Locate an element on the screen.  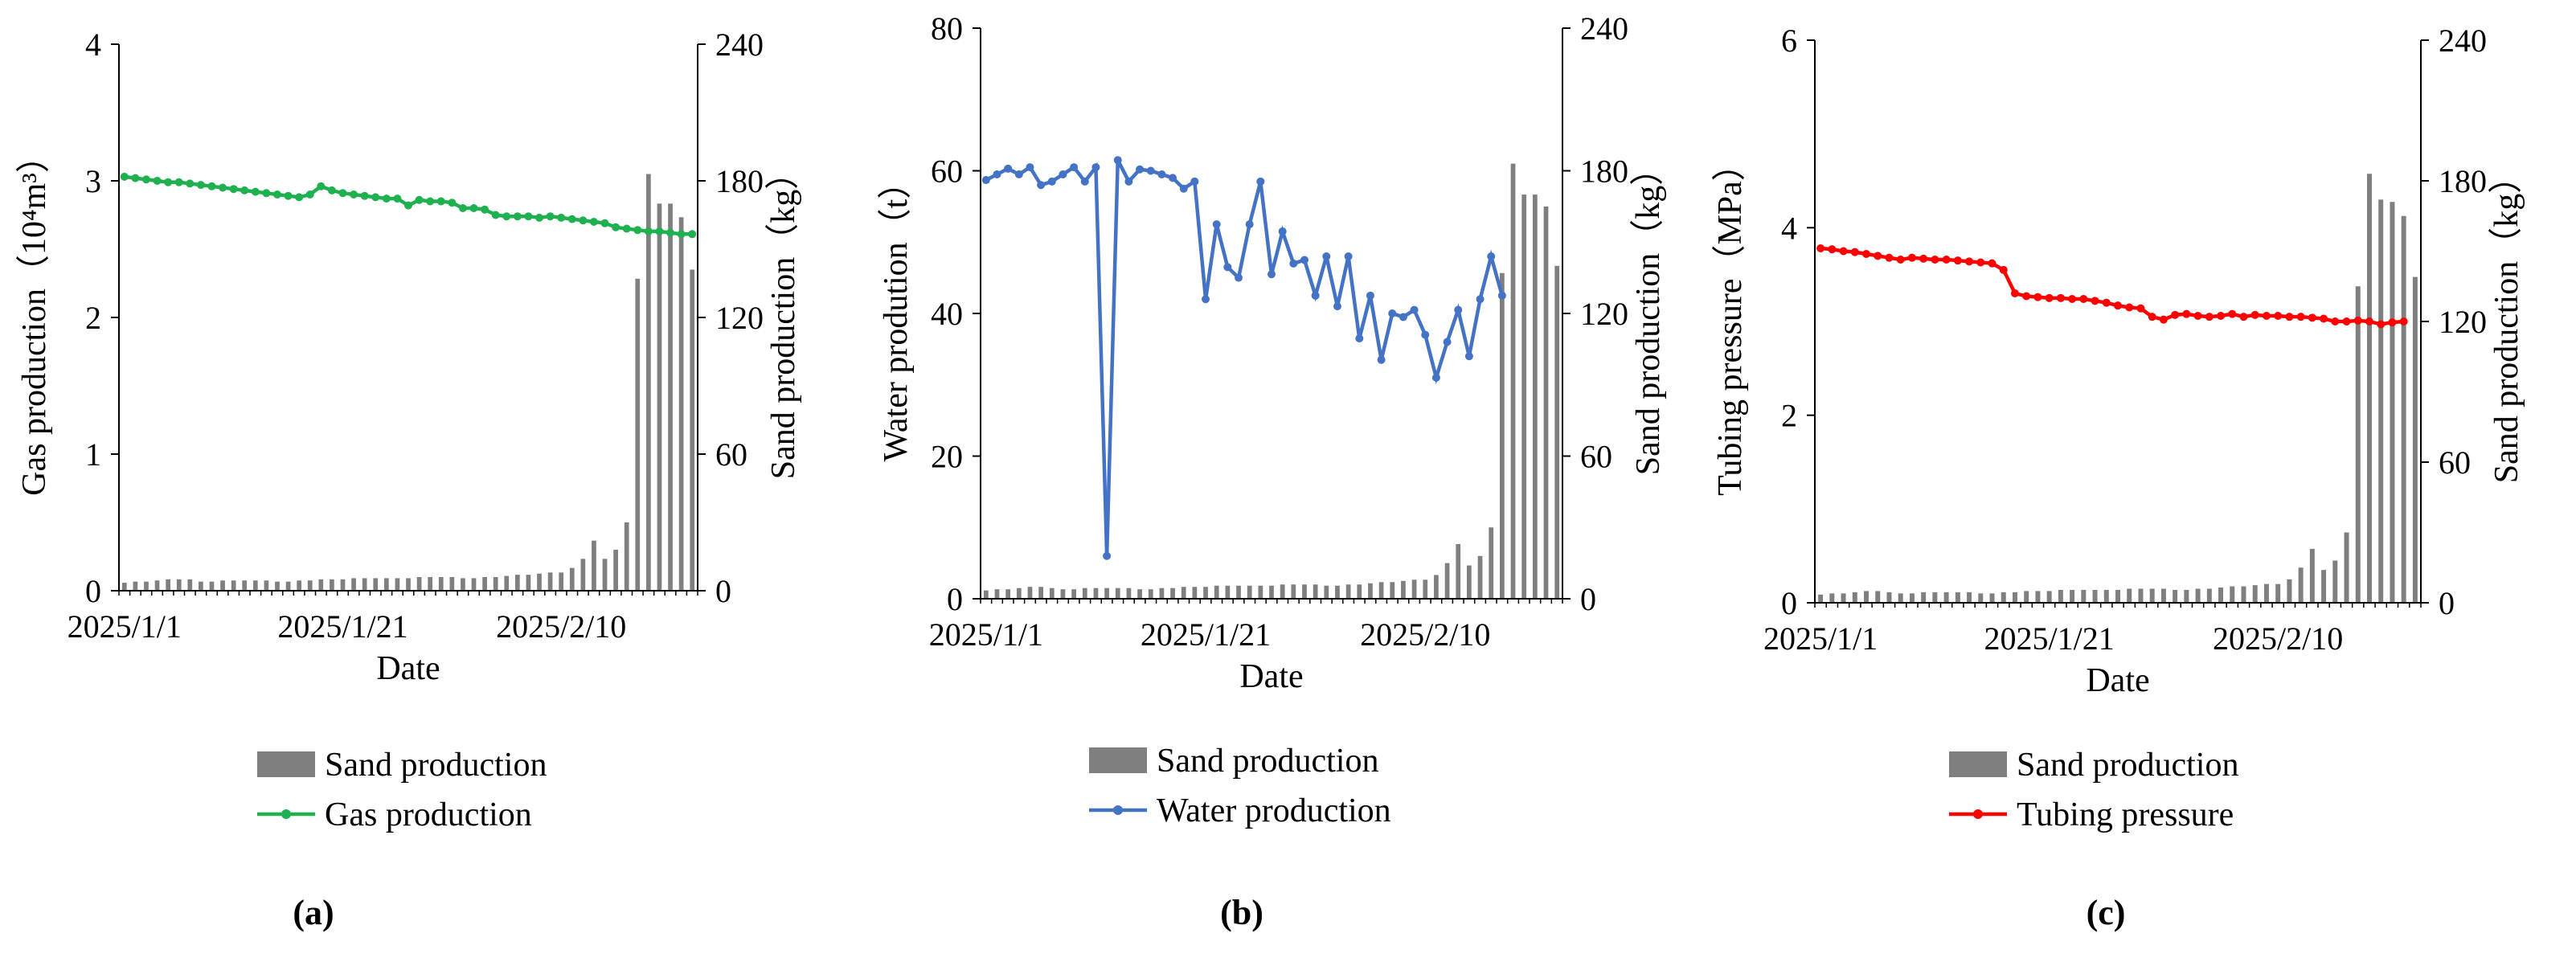
y1-tick-label: 60 is located at coordinates (947, 172).